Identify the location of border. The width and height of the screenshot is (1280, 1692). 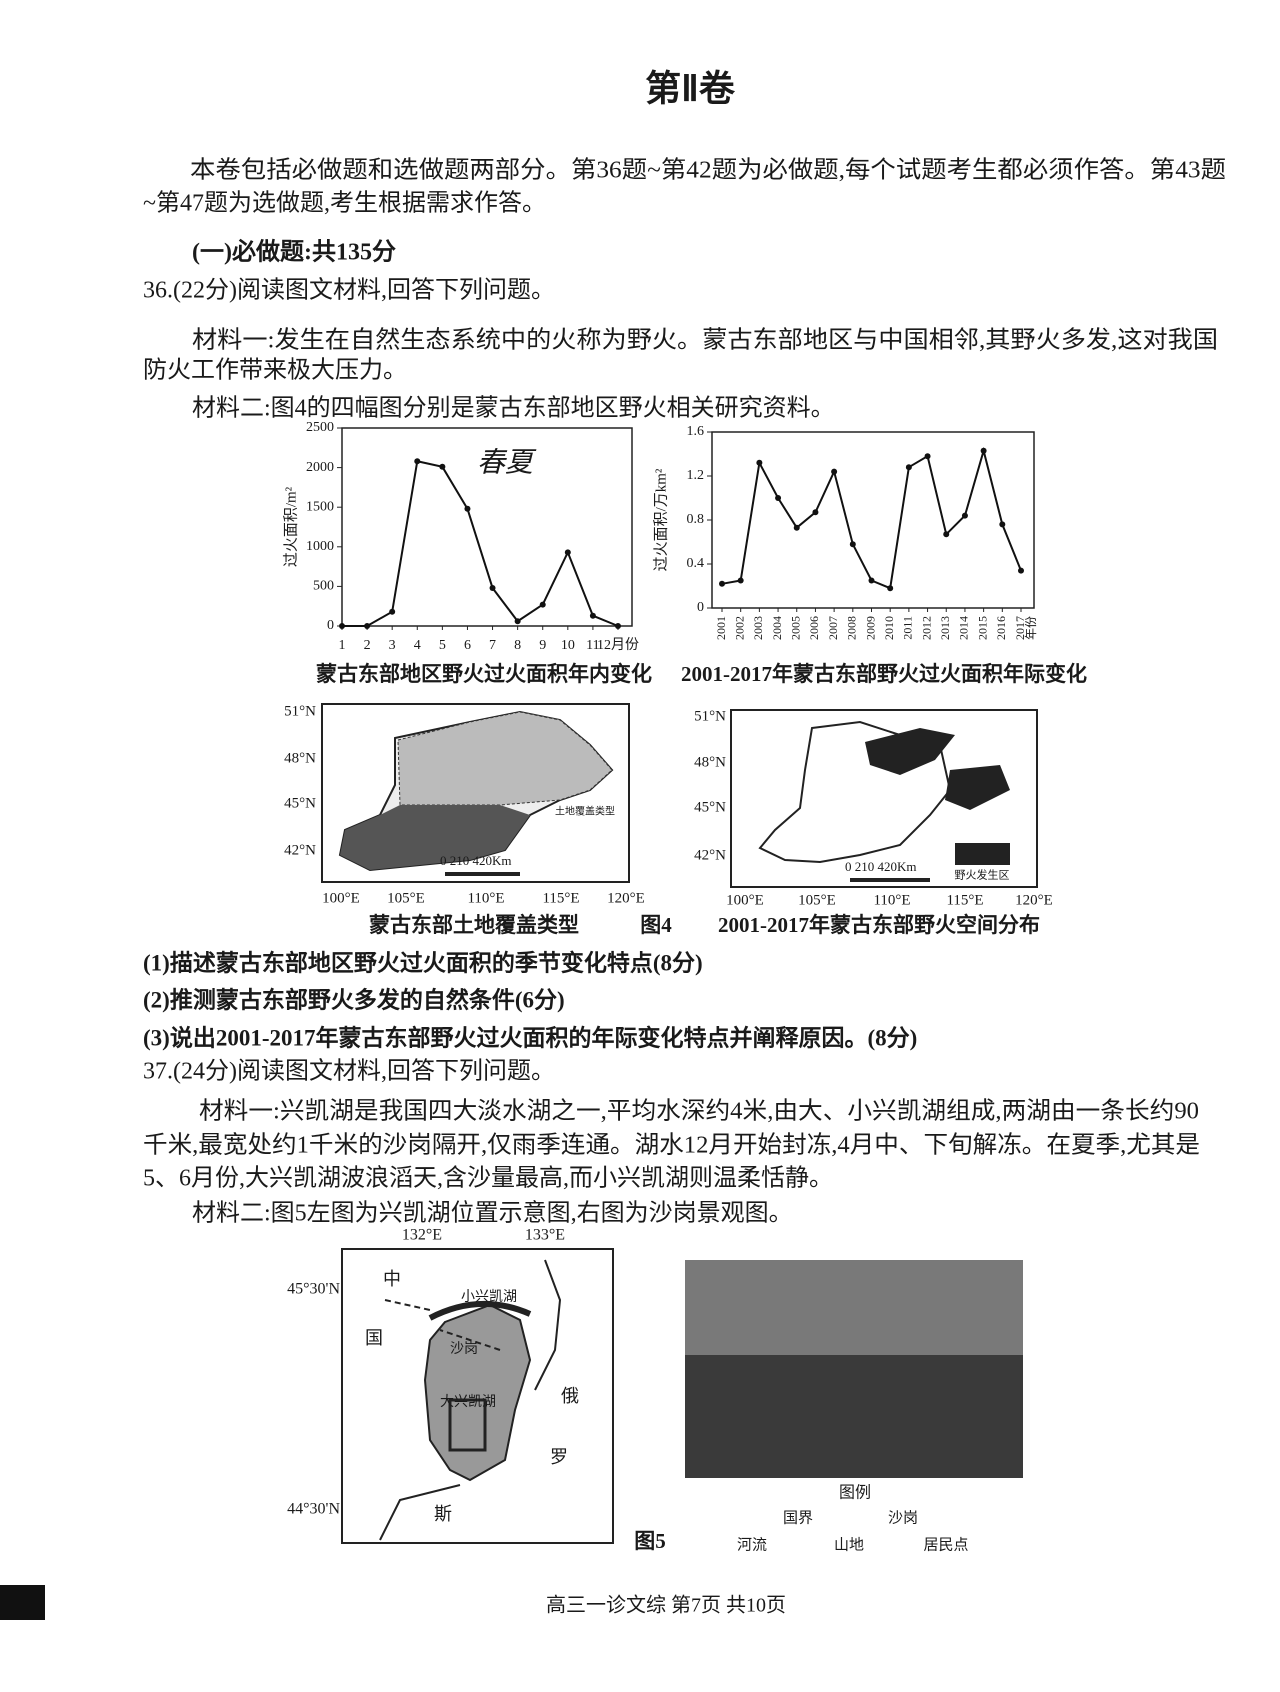
(442, 1325).